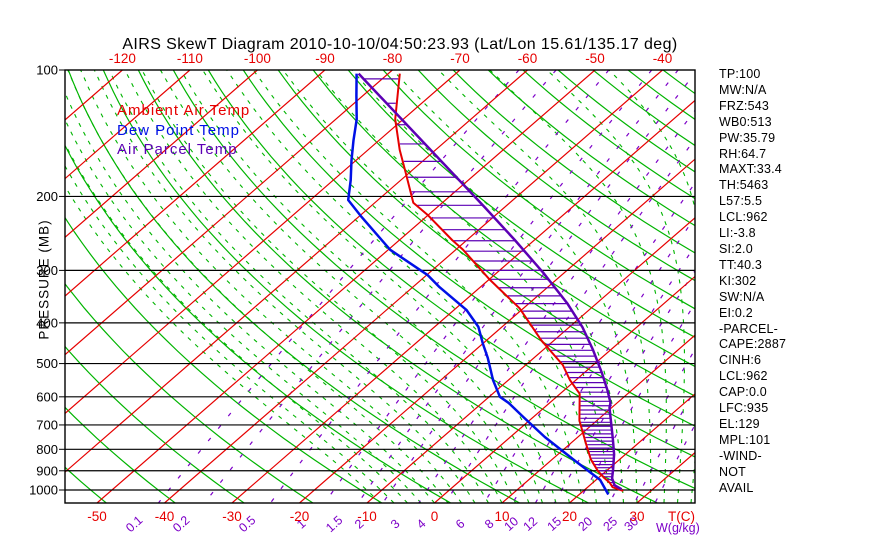 This screenshot has width=870, height=560. I want to click on pressure-tick-label: 800, so click(47, 449).